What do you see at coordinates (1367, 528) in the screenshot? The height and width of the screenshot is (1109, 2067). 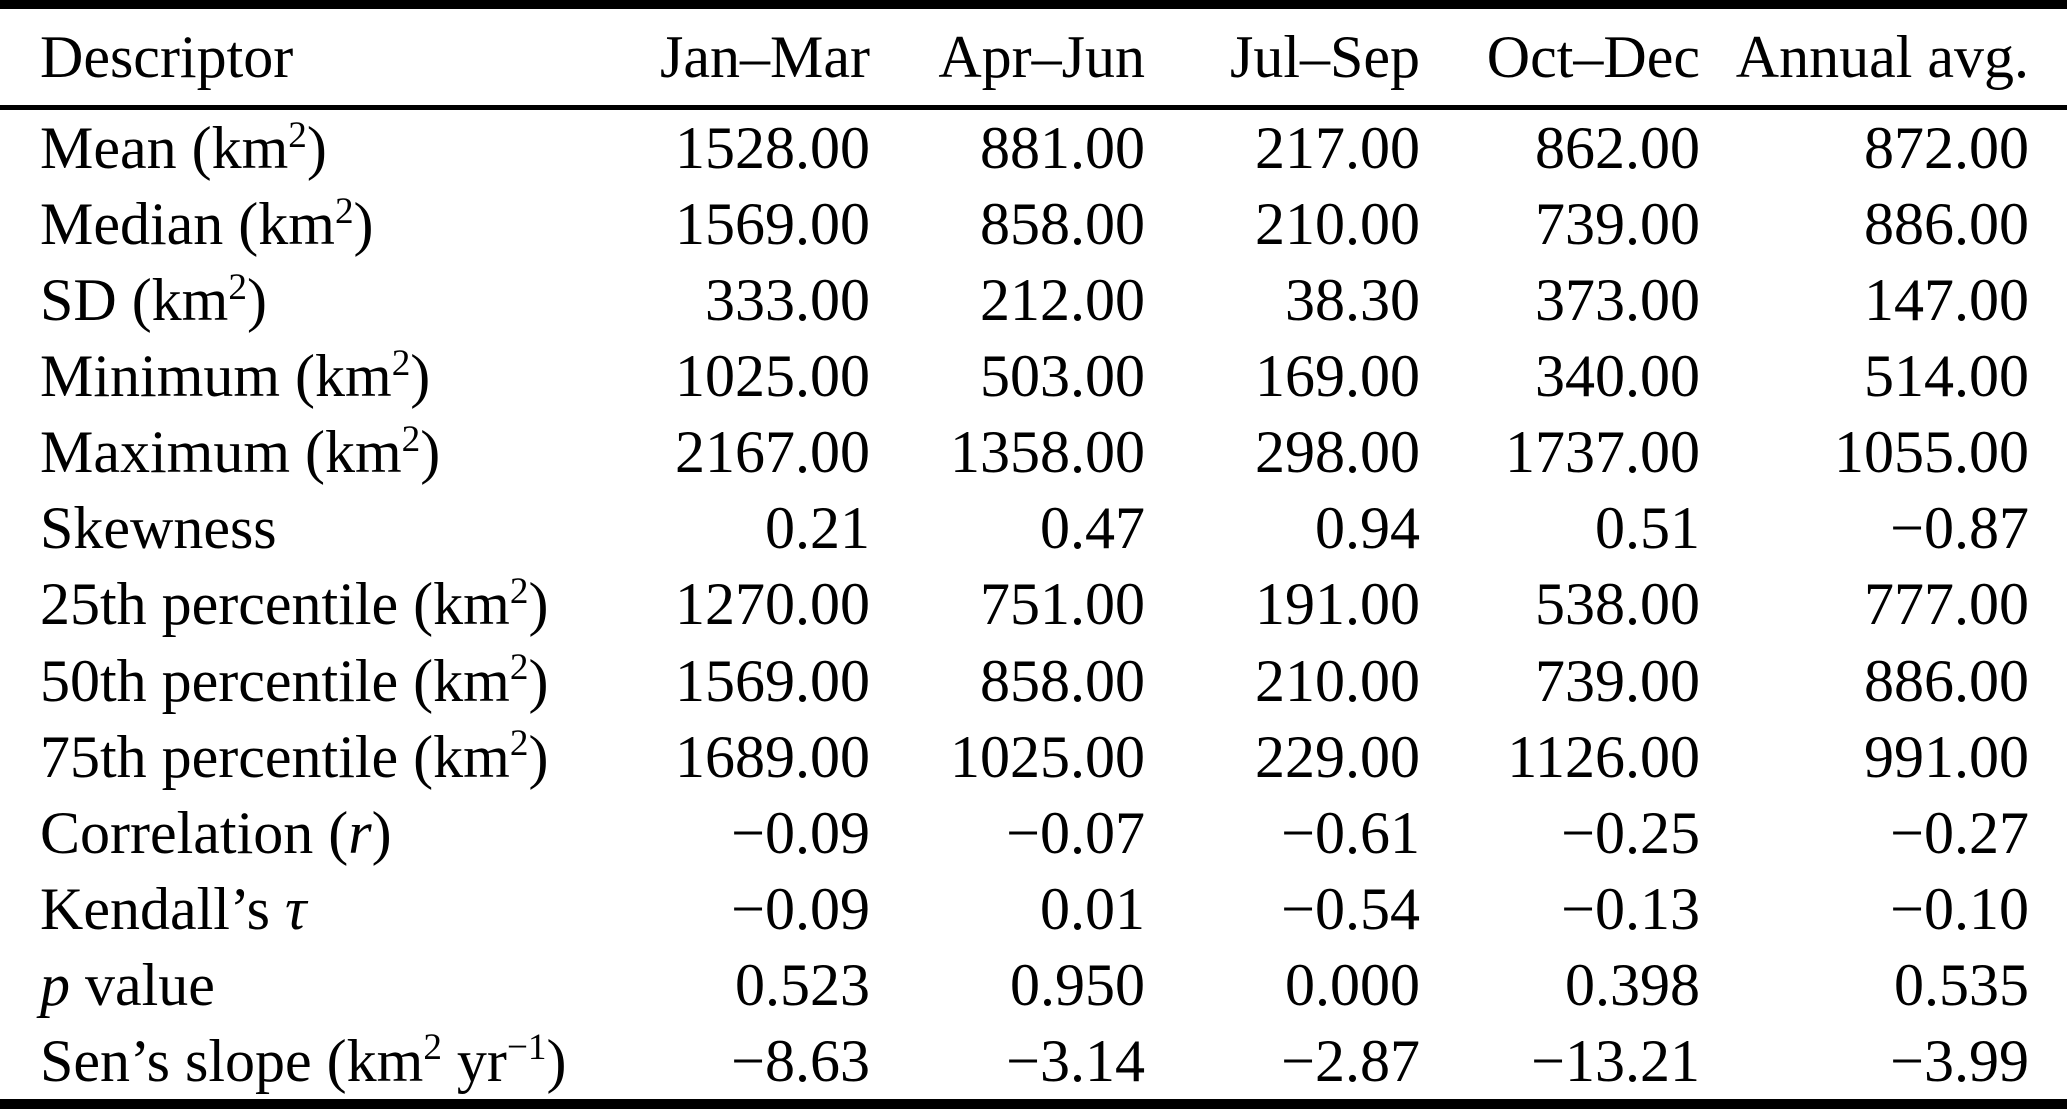 I see `value-cell-q3: 0.94` at bounding box center [1367, 528].